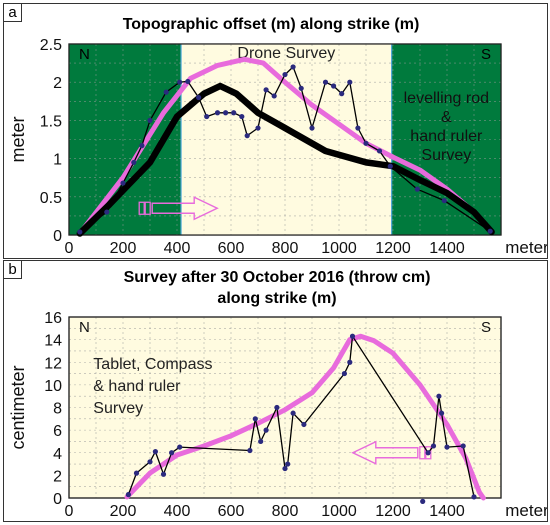 The image size is (550, 525). I want to click on chart-a-ylabel: meter, so click(18, 139).